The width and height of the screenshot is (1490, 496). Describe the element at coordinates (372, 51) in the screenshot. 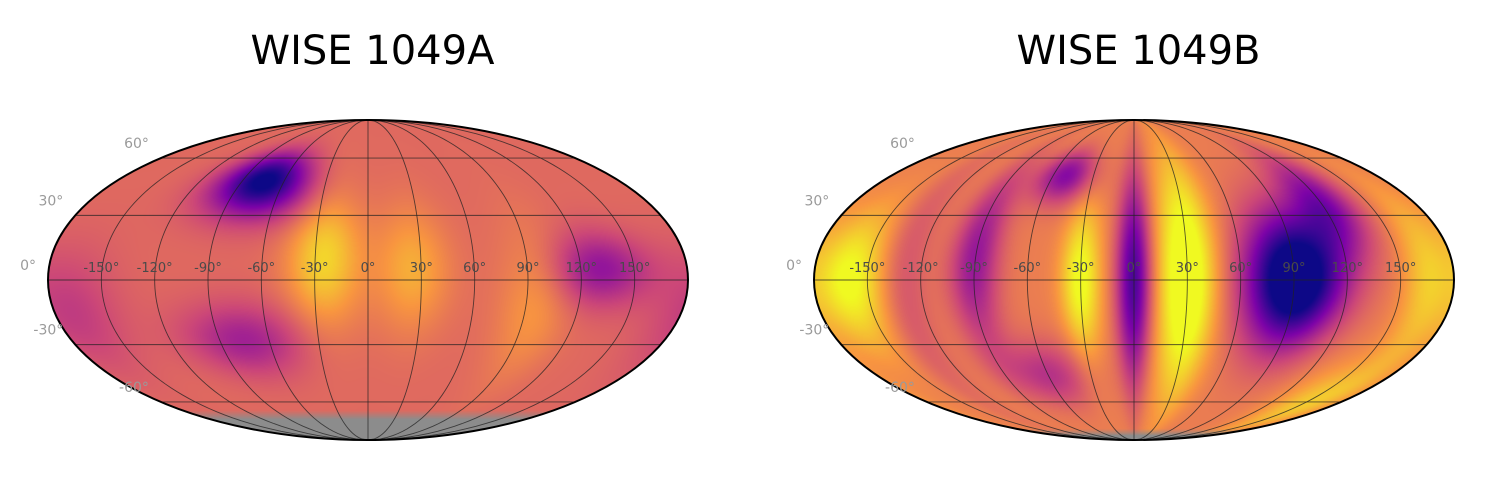

I see `chart-title: WISE 1049A` at that location.